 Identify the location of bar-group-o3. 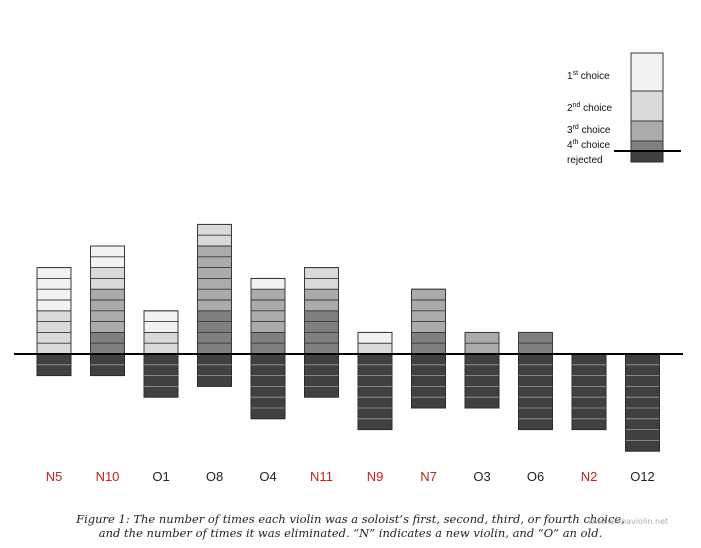
(482, 370).